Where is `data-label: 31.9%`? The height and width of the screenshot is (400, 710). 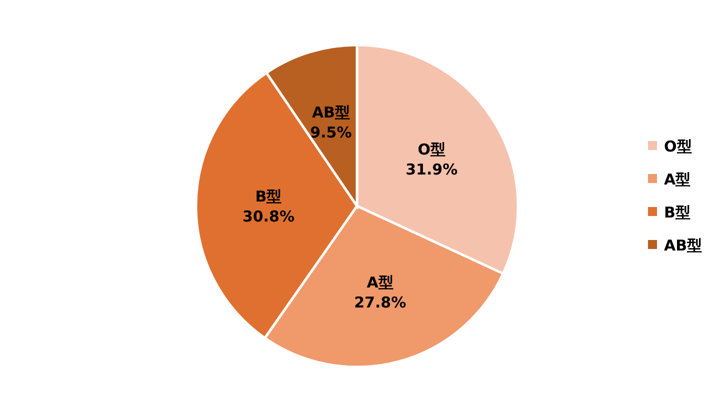
data-label: 31.9% is located at coordinates (432, 169).